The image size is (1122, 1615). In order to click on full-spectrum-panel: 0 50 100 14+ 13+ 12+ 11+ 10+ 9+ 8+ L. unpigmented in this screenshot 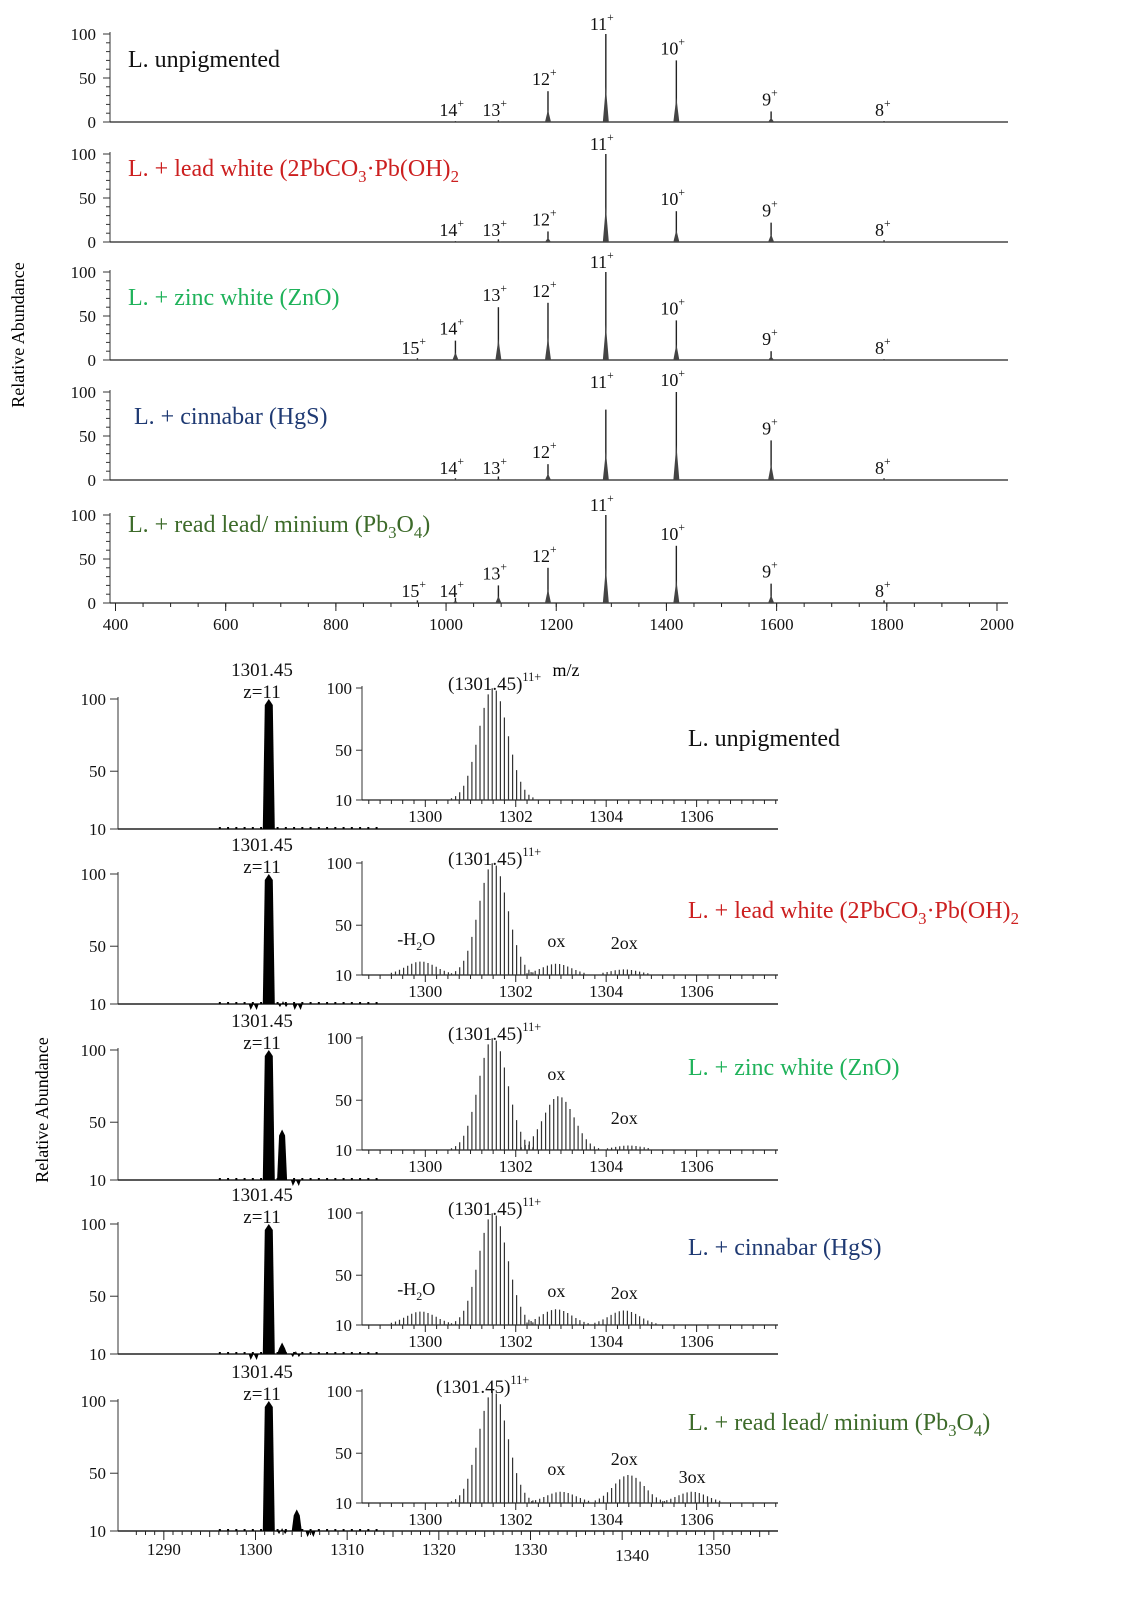, I will do `click(539, 71)`.